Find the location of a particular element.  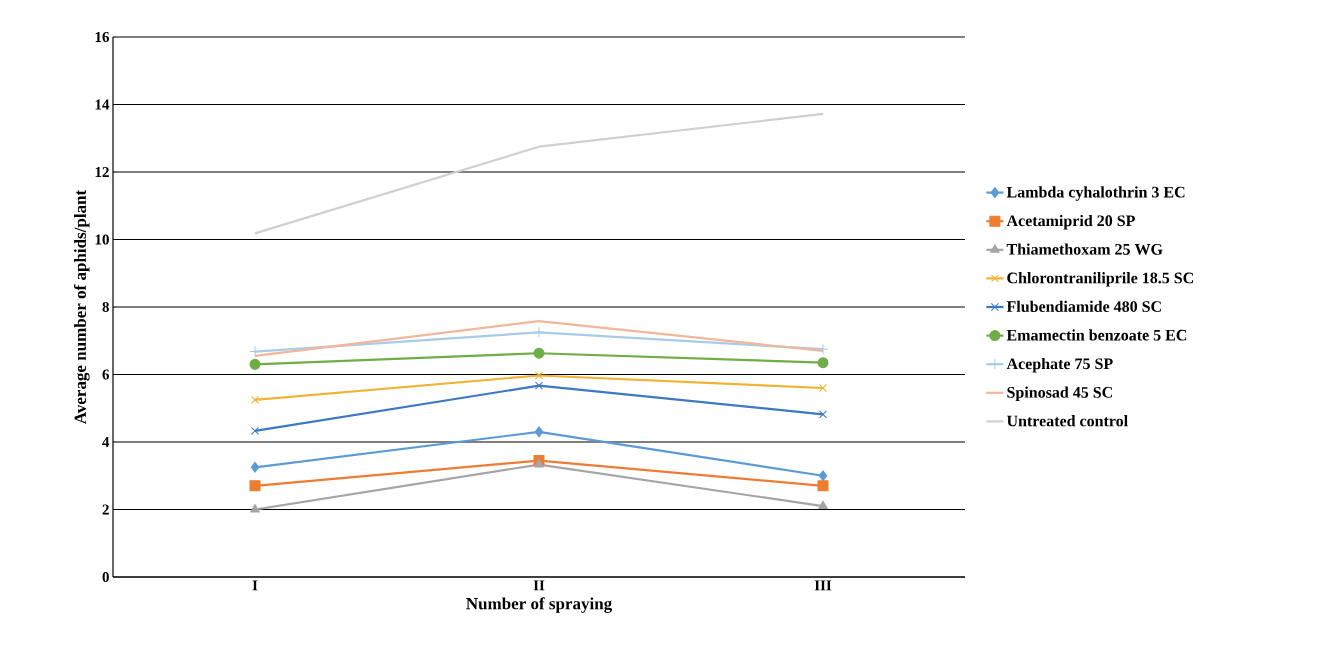

y-axis-title: Average number of aphids/plant is located at coordinates (81, 307).